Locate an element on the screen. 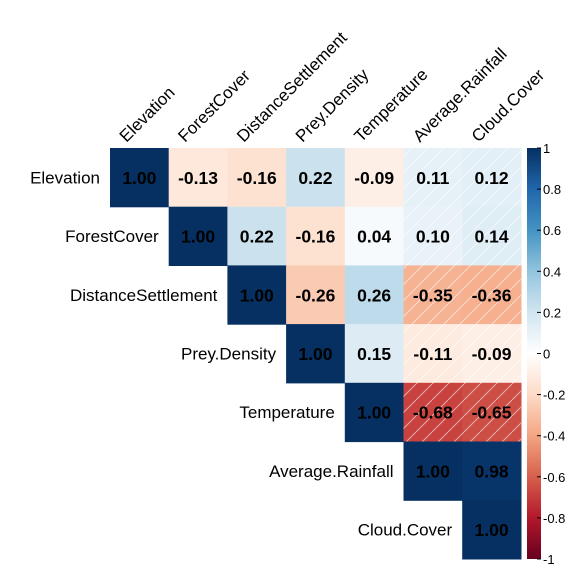 This screenshot has height=572, width=582. cell-Elevation-Temperature is located at coordinates (374, 178).